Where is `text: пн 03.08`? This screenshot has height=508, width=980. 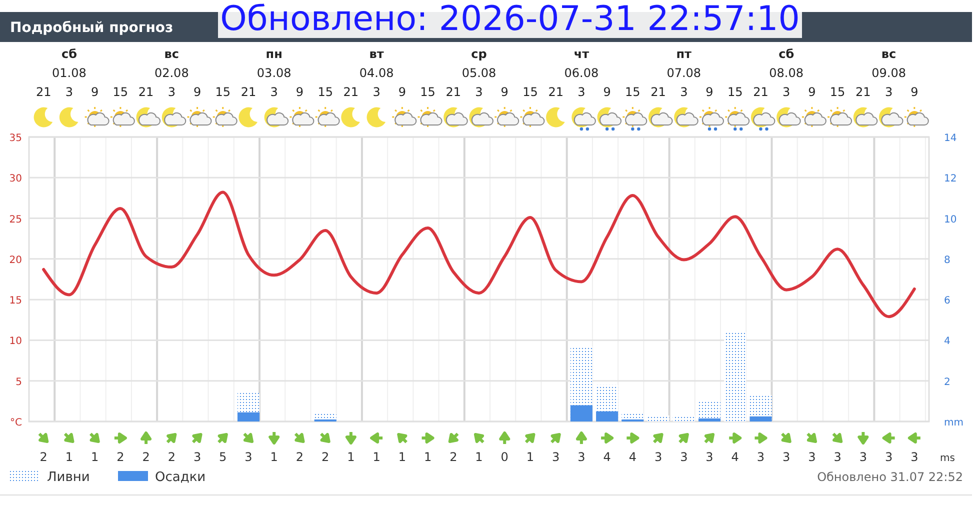 text: пн 03.08 is located at coordinates (274, 63).